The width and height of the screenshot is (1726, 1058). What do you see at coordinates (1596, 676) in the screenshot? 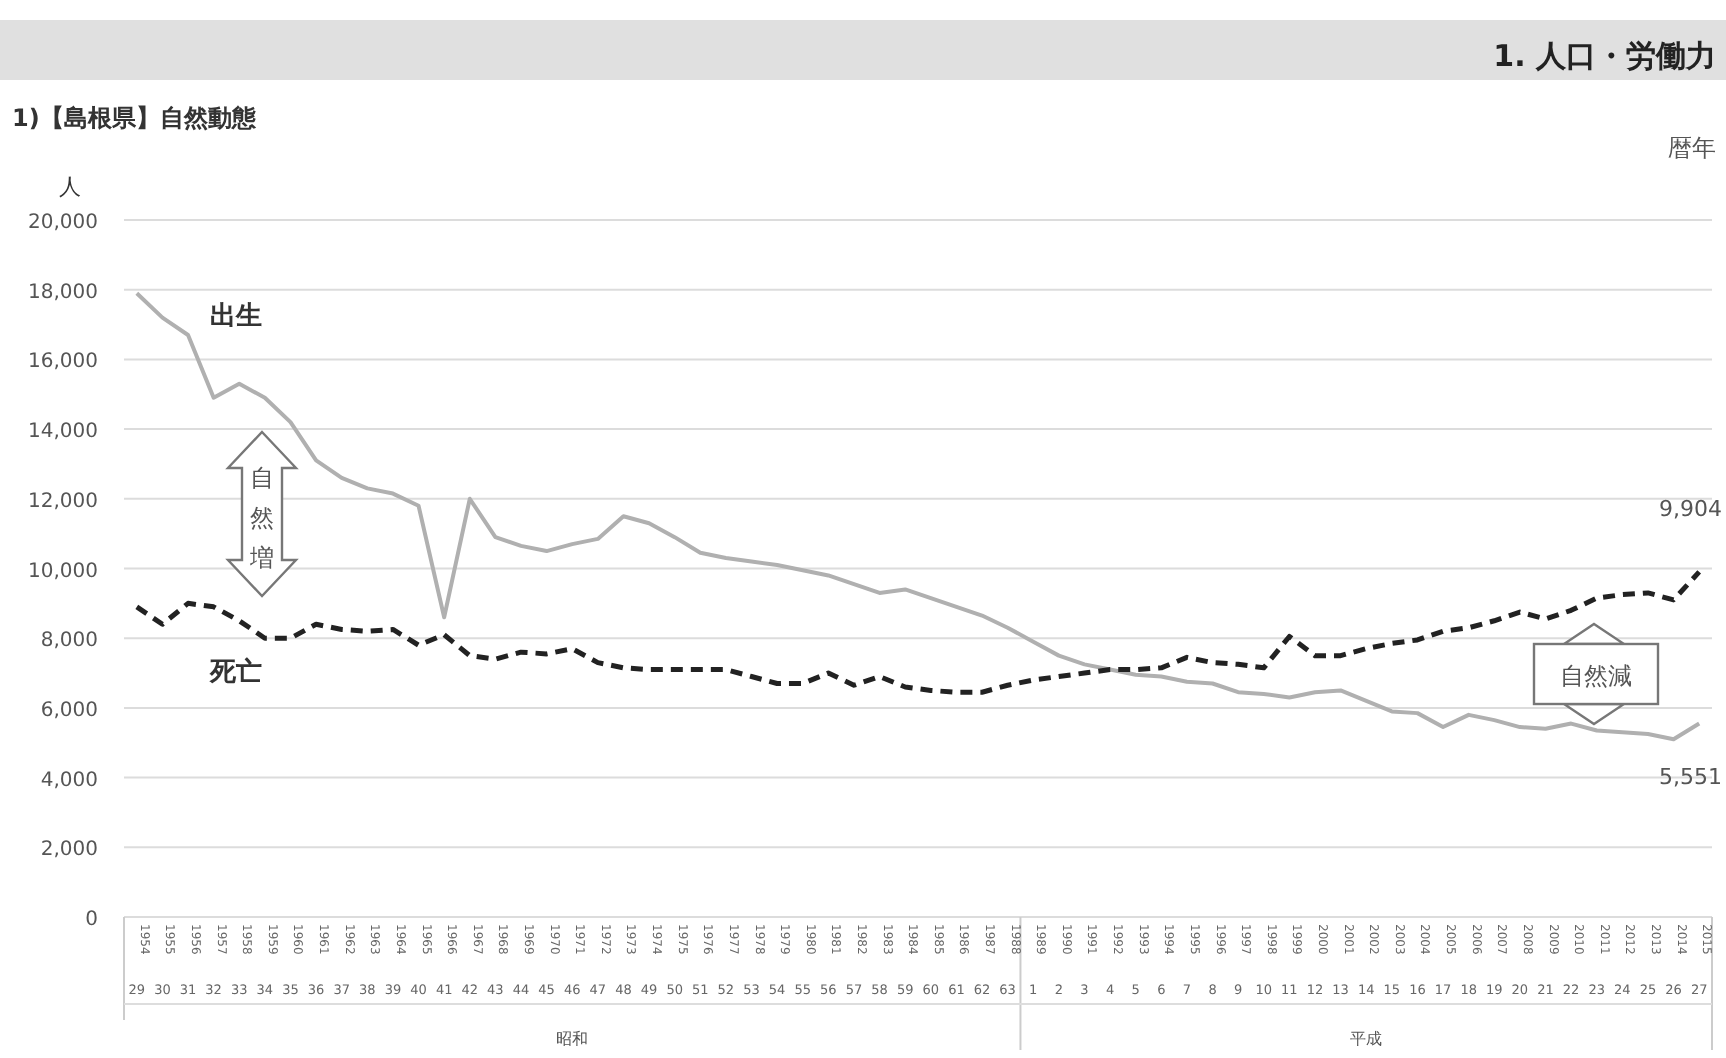
I see `annotation: 自然減` at bounding box center [1596, 676].